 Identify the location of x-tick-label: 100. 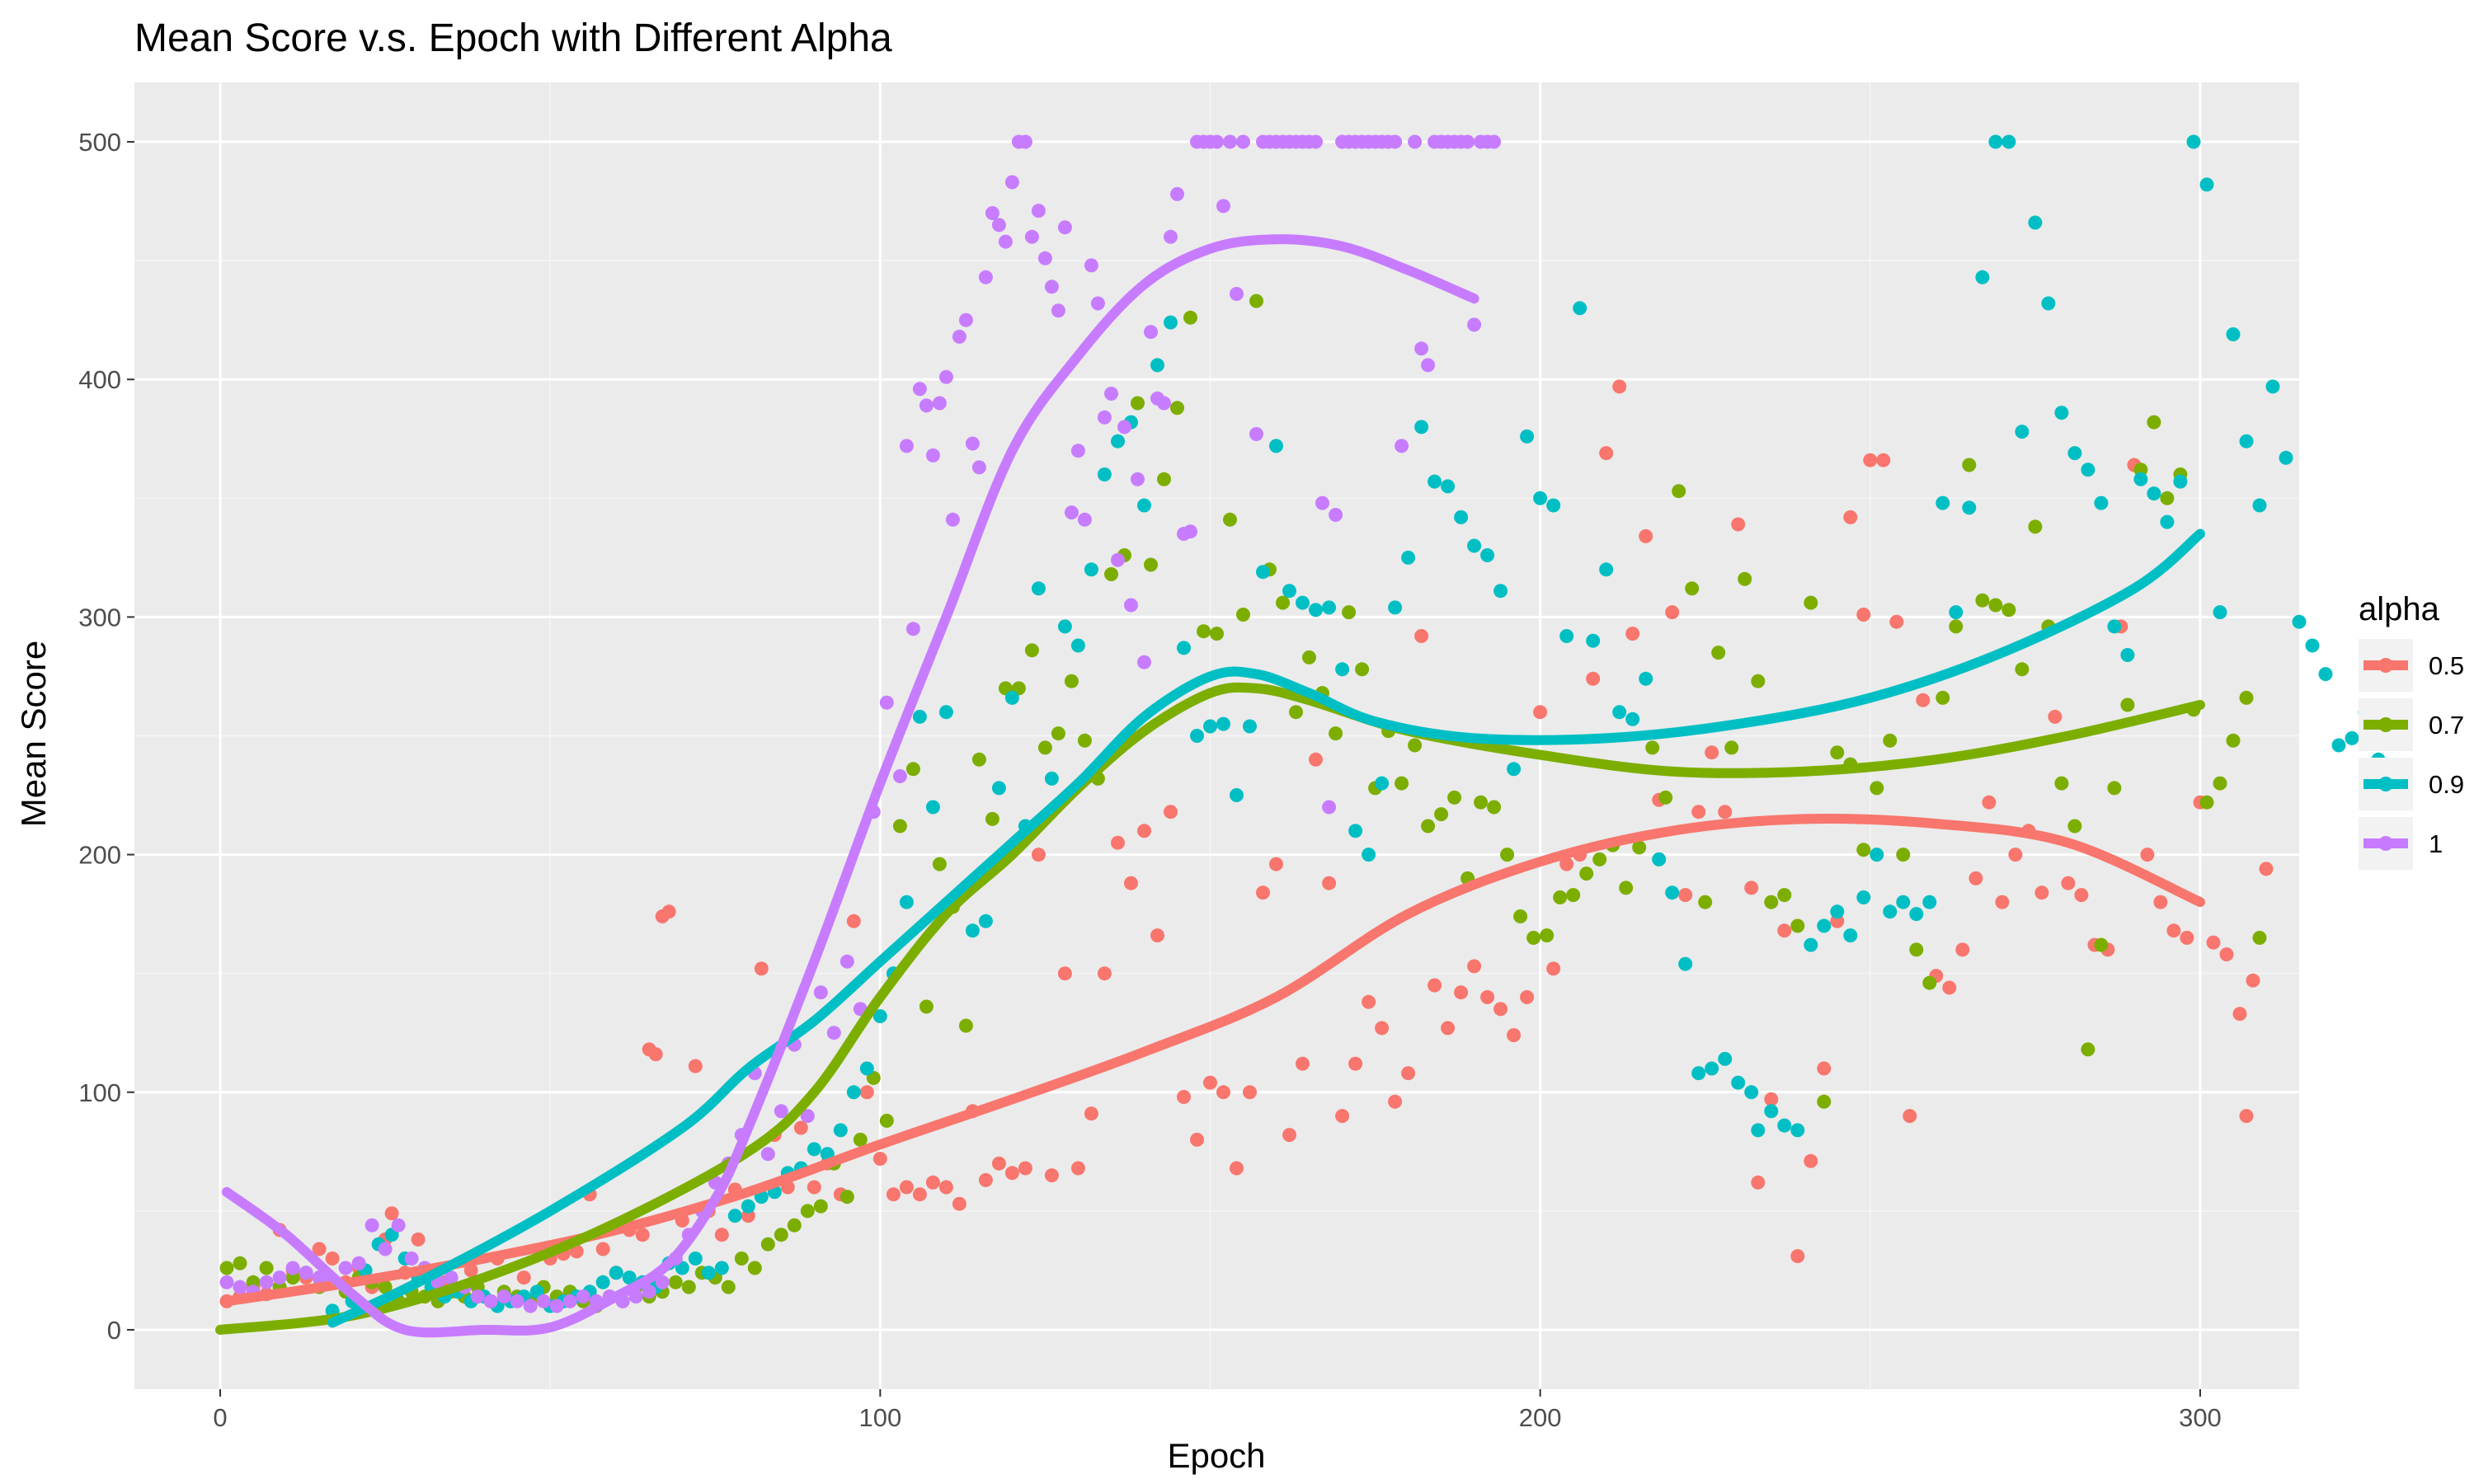
(879, 1417).